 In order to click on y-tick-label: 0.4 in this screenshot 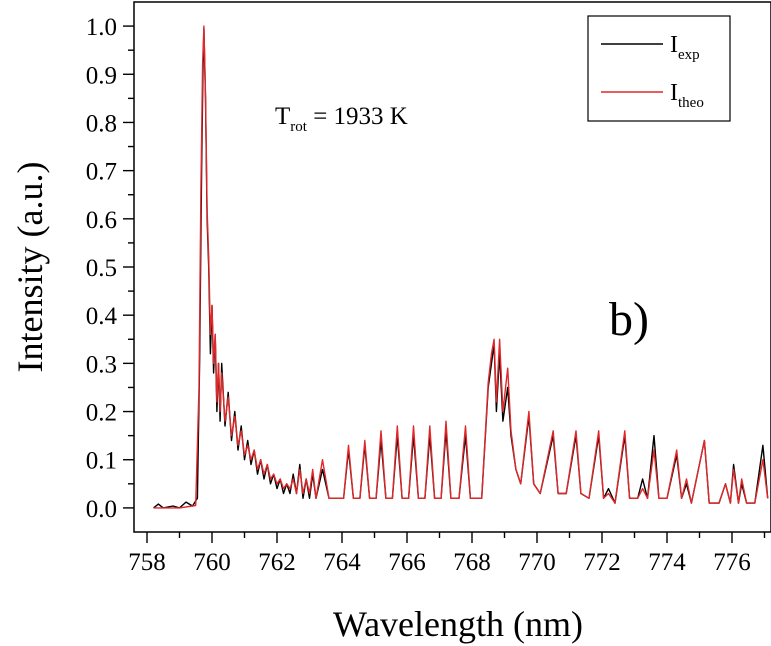, I will do `click(102, 316)`.